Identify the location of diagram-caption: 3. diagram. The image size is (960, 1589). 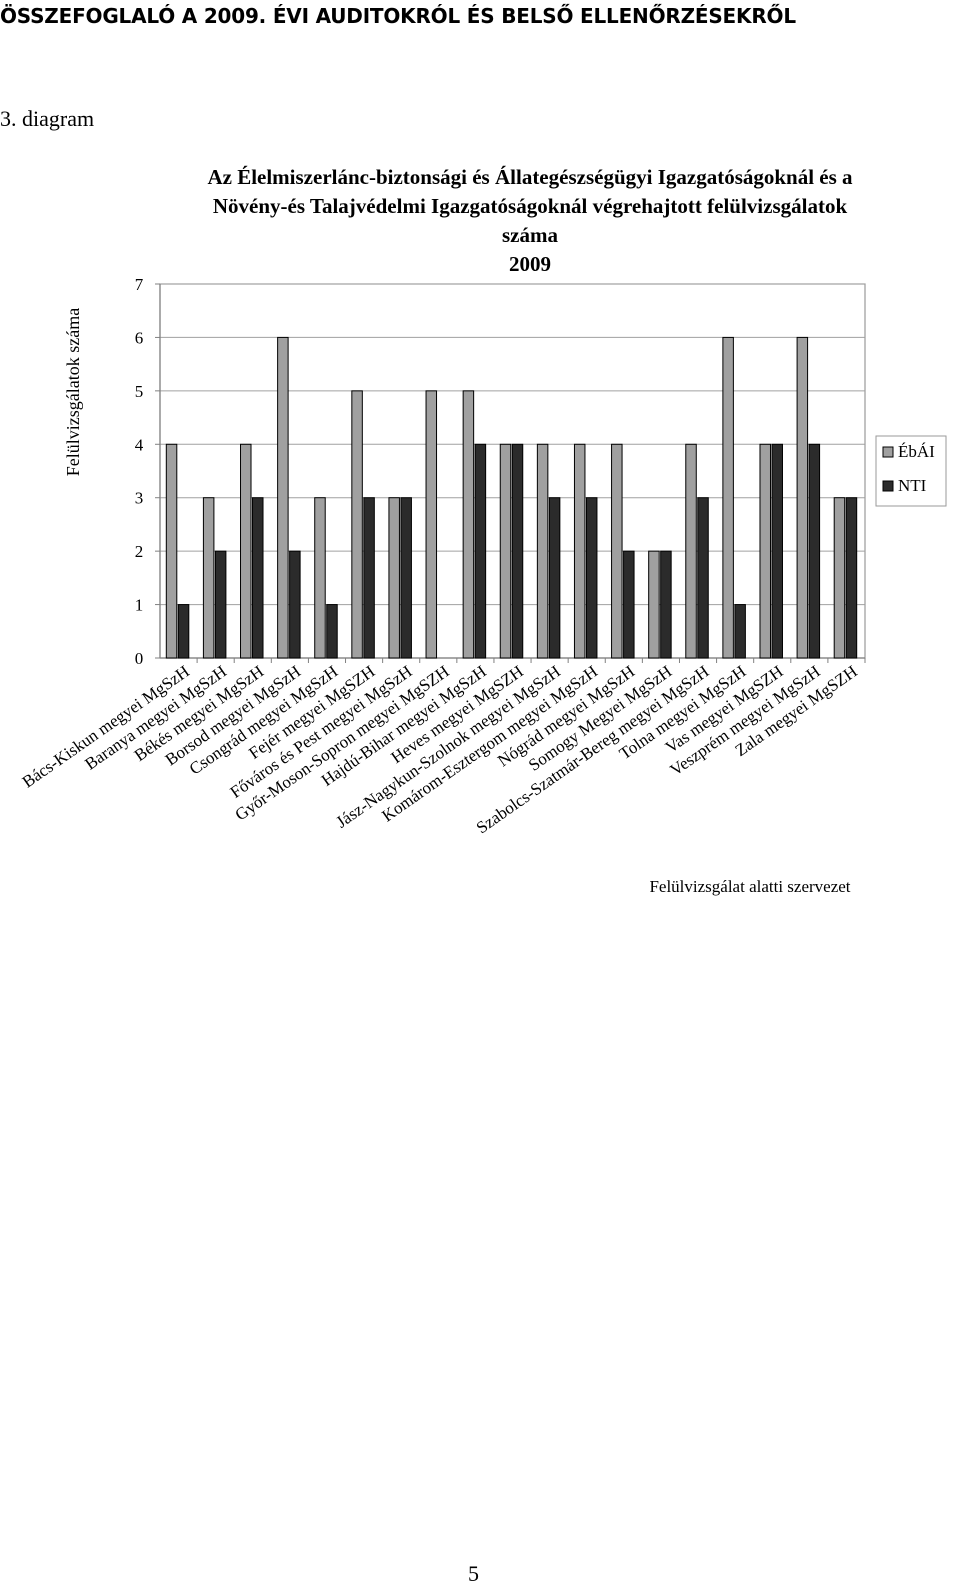
(47, 118).